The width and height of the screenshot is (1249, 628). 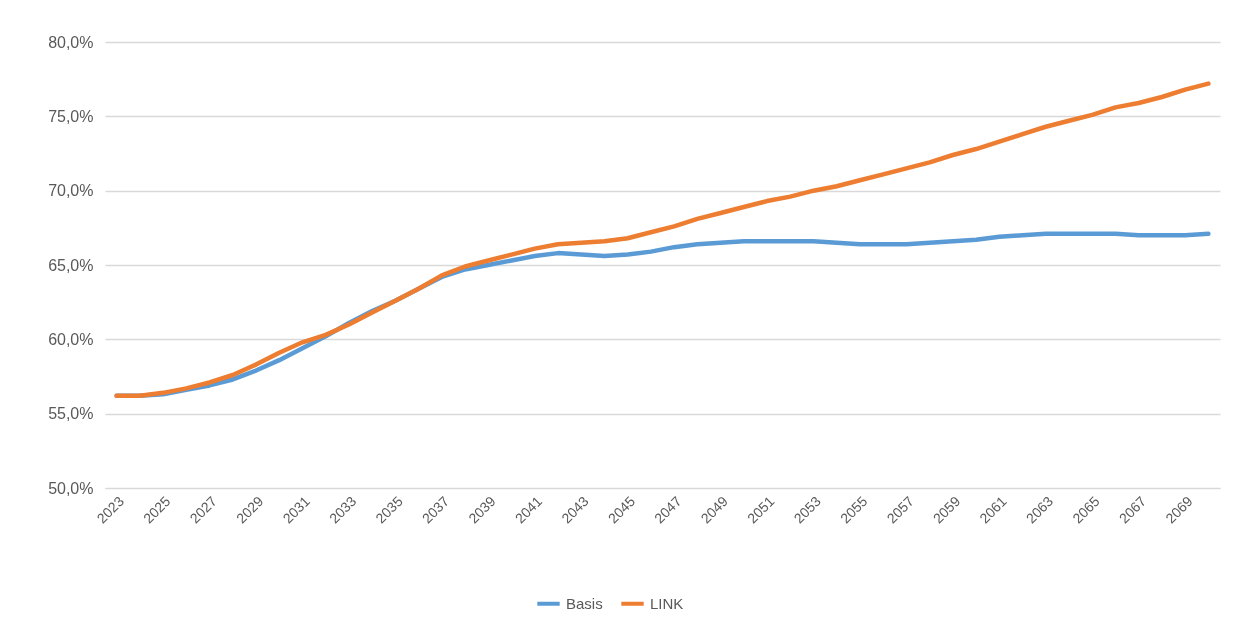 What do you see at coordinates (71, 488) in the screenshot?
I see `y-tick-label: 50,0%` at bounding box center [71, 488].